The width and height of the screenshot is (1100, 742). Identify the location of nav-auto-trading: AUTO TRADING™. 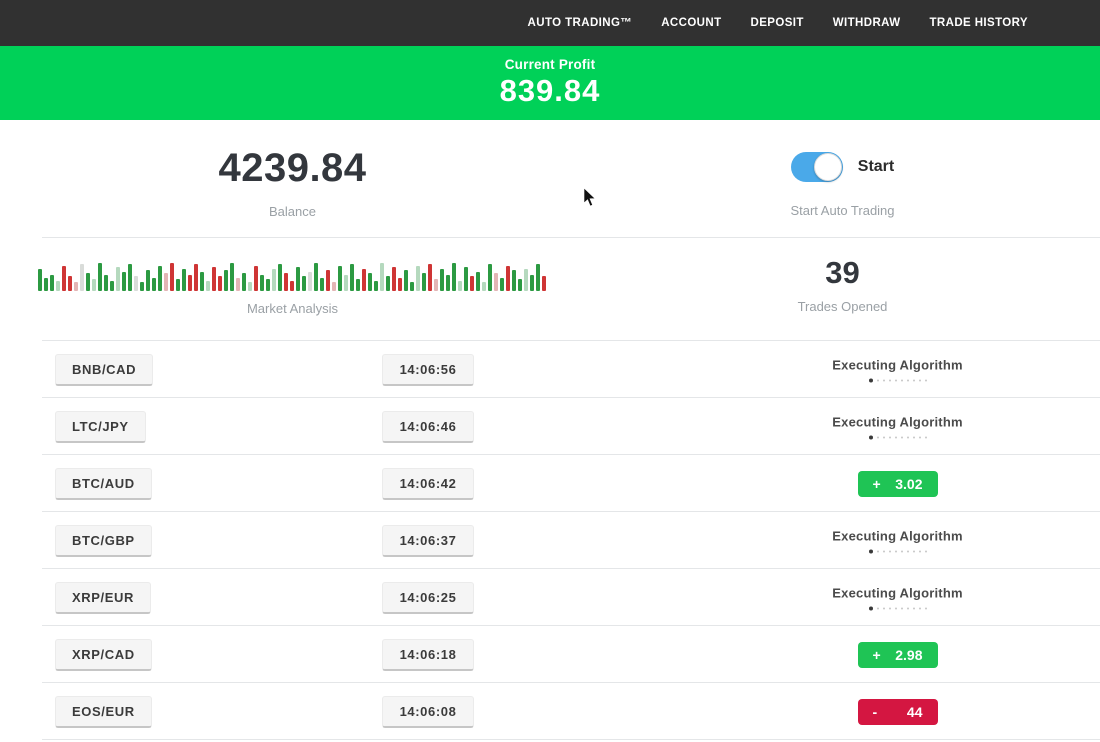
(580, 23).